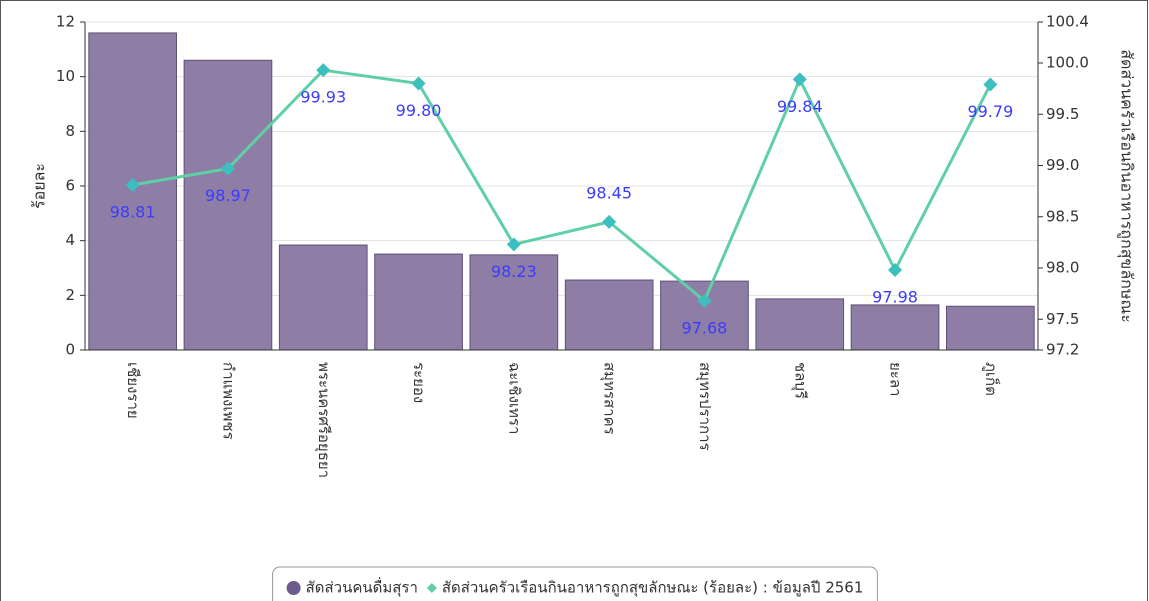  What do you see at coordinates (514, 398) in the screenshot?
I see `x-tick-label: ฉะเชิงเทรา` at bounding box center [514, 398].